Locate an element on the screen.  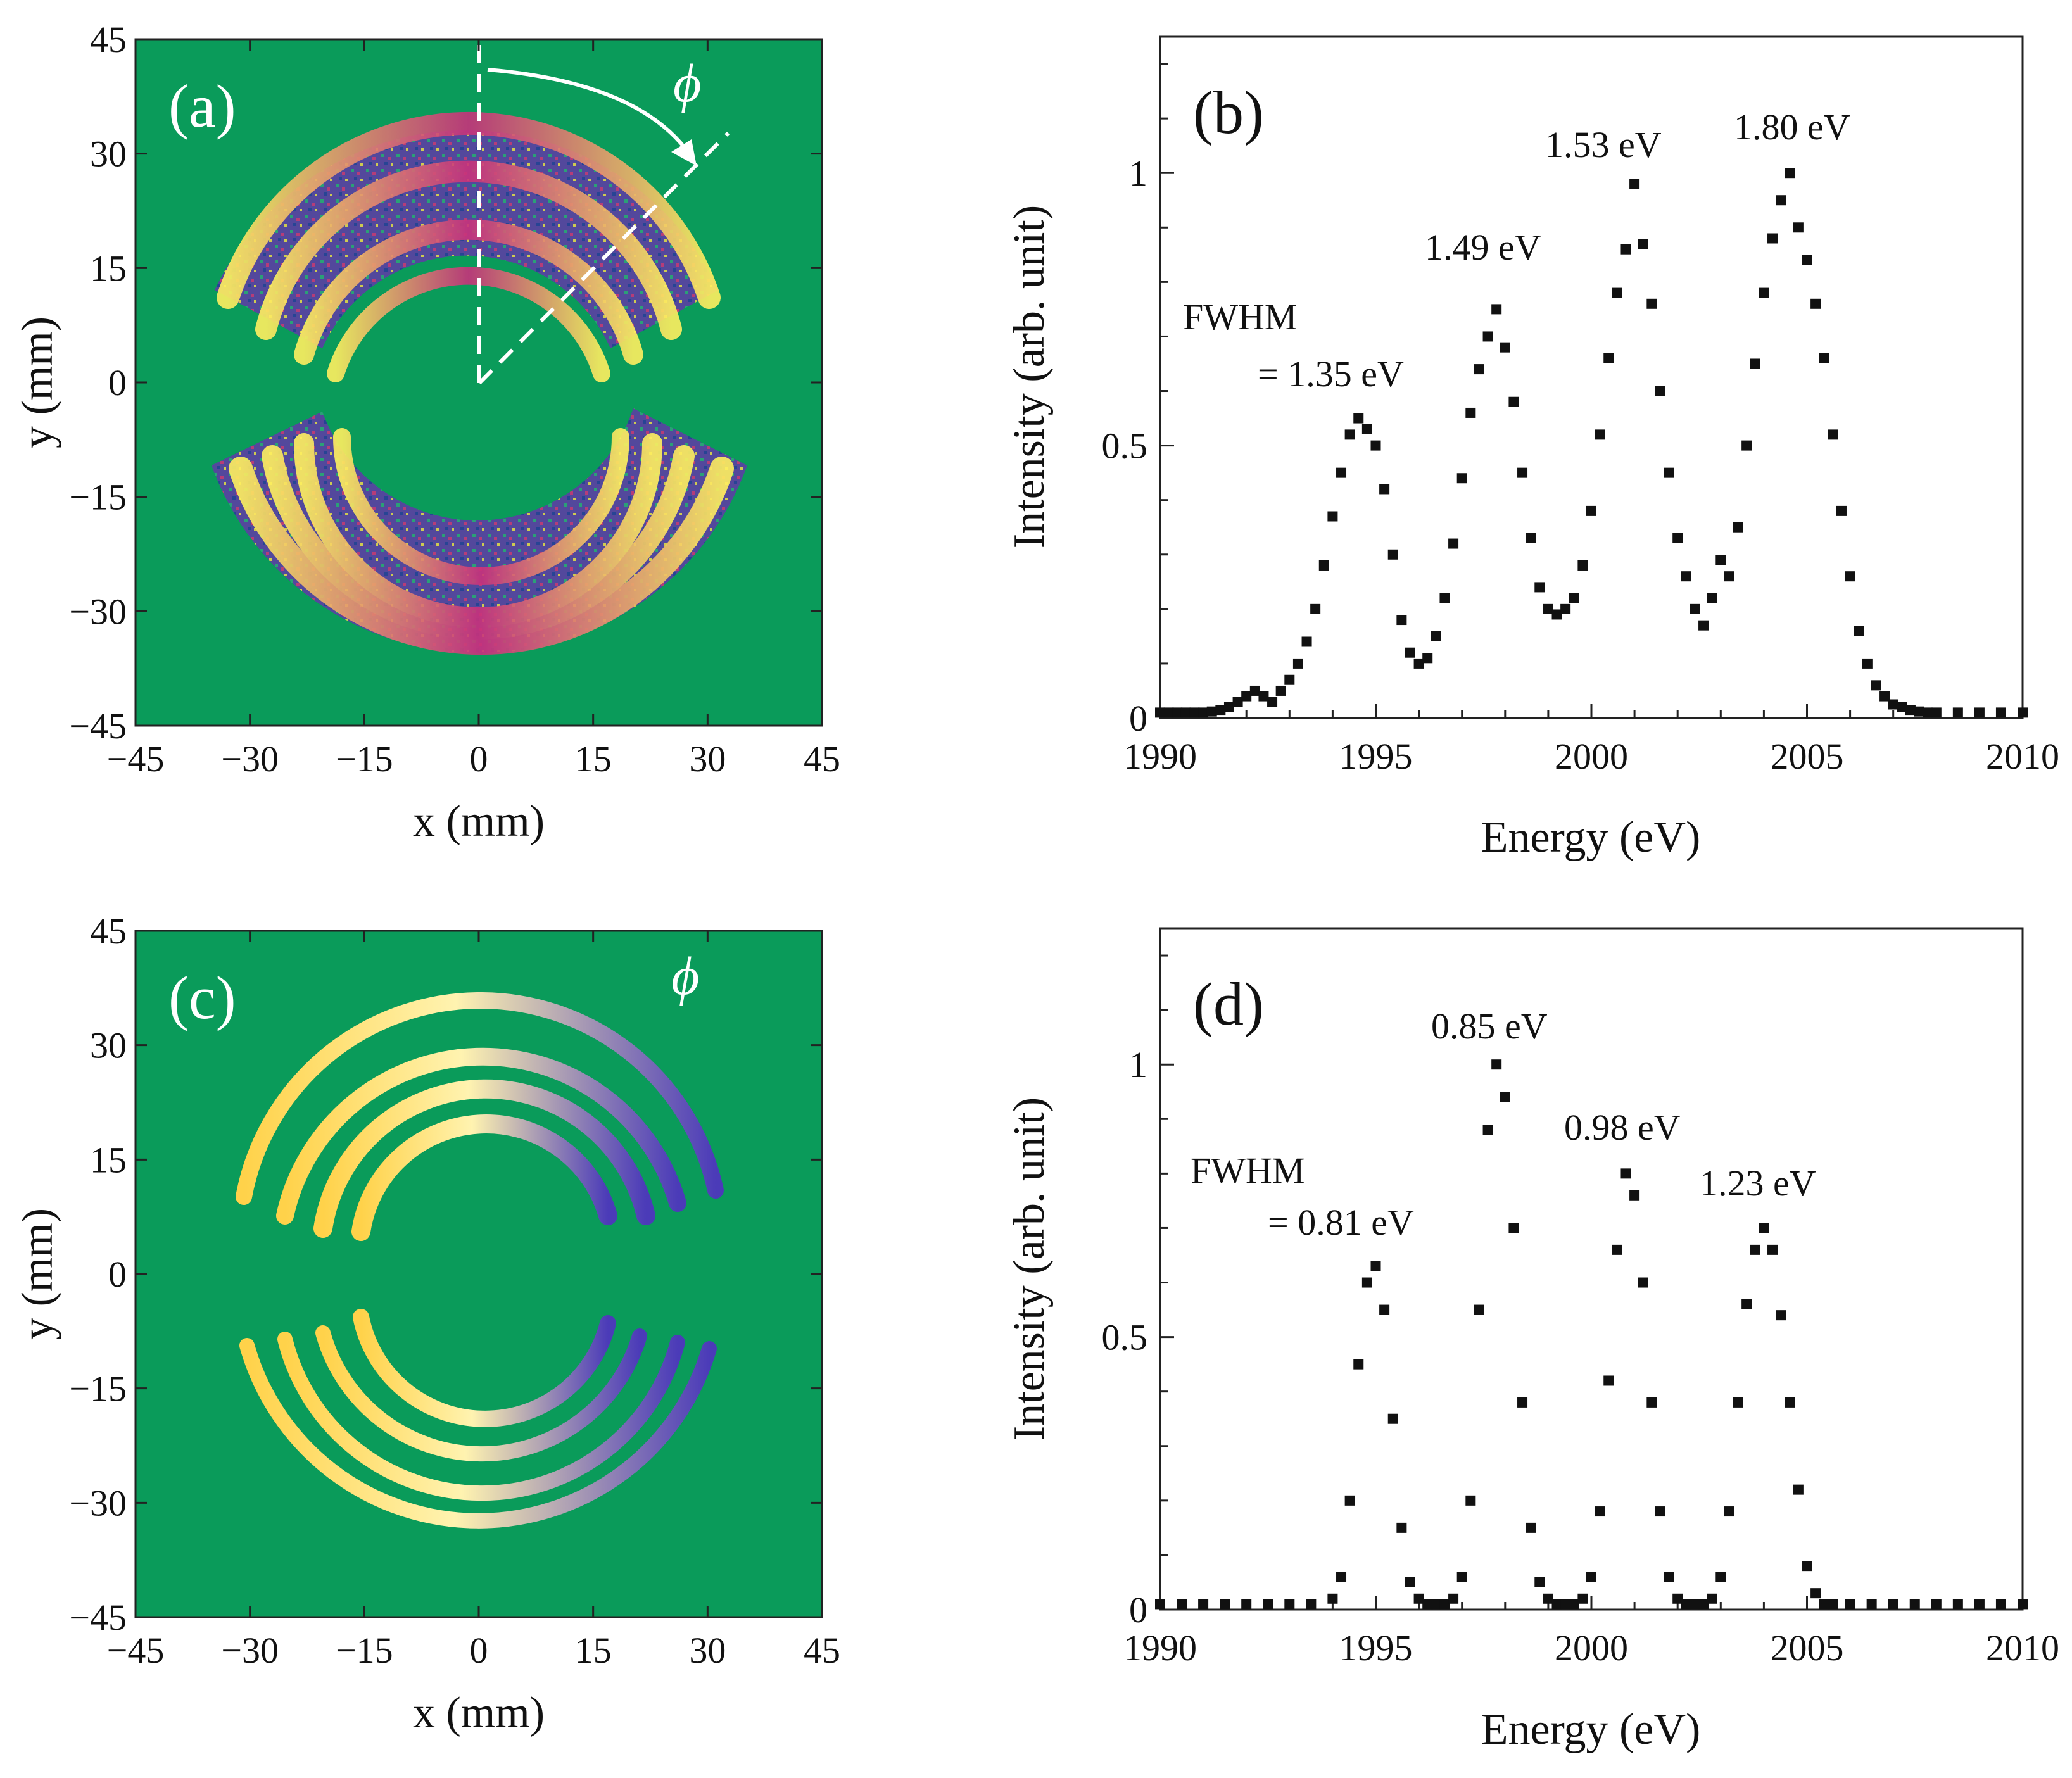
panel-c-x-tick-labels: −45 −30 −15 0 15 30 45 is located at coordinates (473, 1650).